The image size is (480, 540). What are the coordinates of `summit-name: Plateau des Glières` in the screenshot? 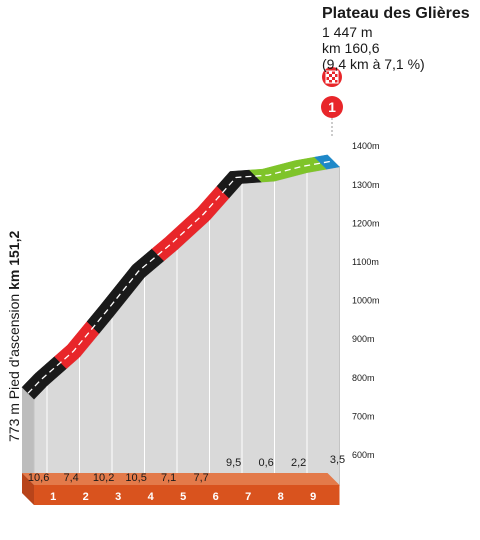 It's located at (396, 13).